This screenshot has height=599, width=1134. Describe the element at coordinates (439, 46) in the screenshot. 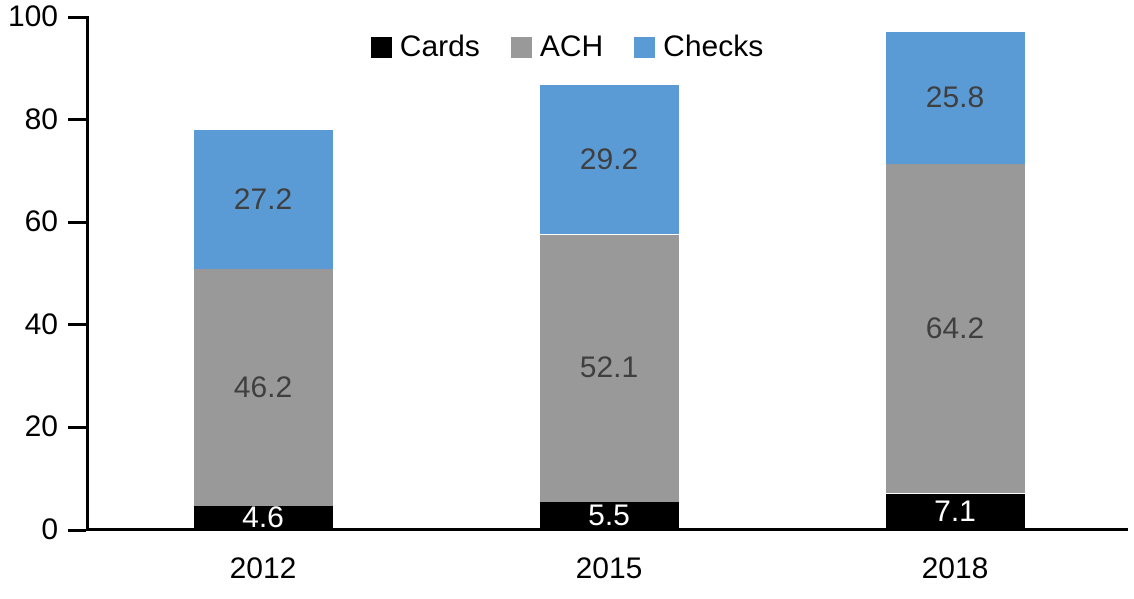

I see `legend-label: Cards` at that location.